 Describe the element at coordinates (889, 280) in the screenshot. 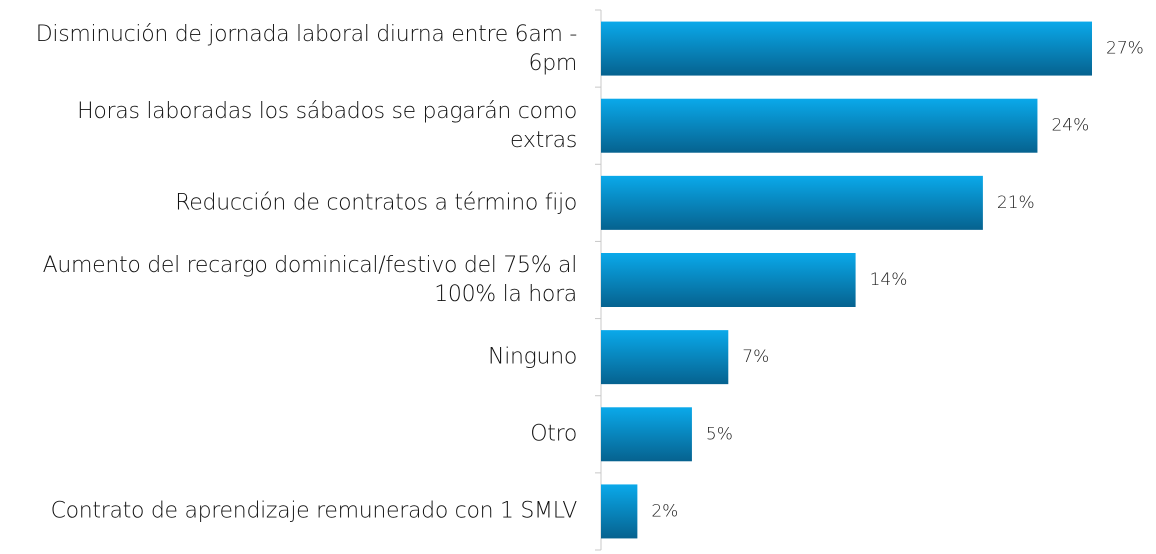

I see `value-label: 14%` at that location.